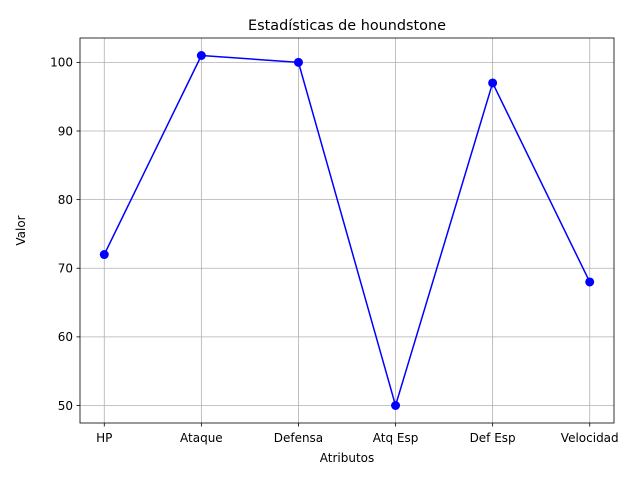 This screenshot has height=484, width=640. What do you see at coordinates (396, 438) in the screenshot?
I see `x-tick-label: Atq Esp` at bounding box center [396, 438].